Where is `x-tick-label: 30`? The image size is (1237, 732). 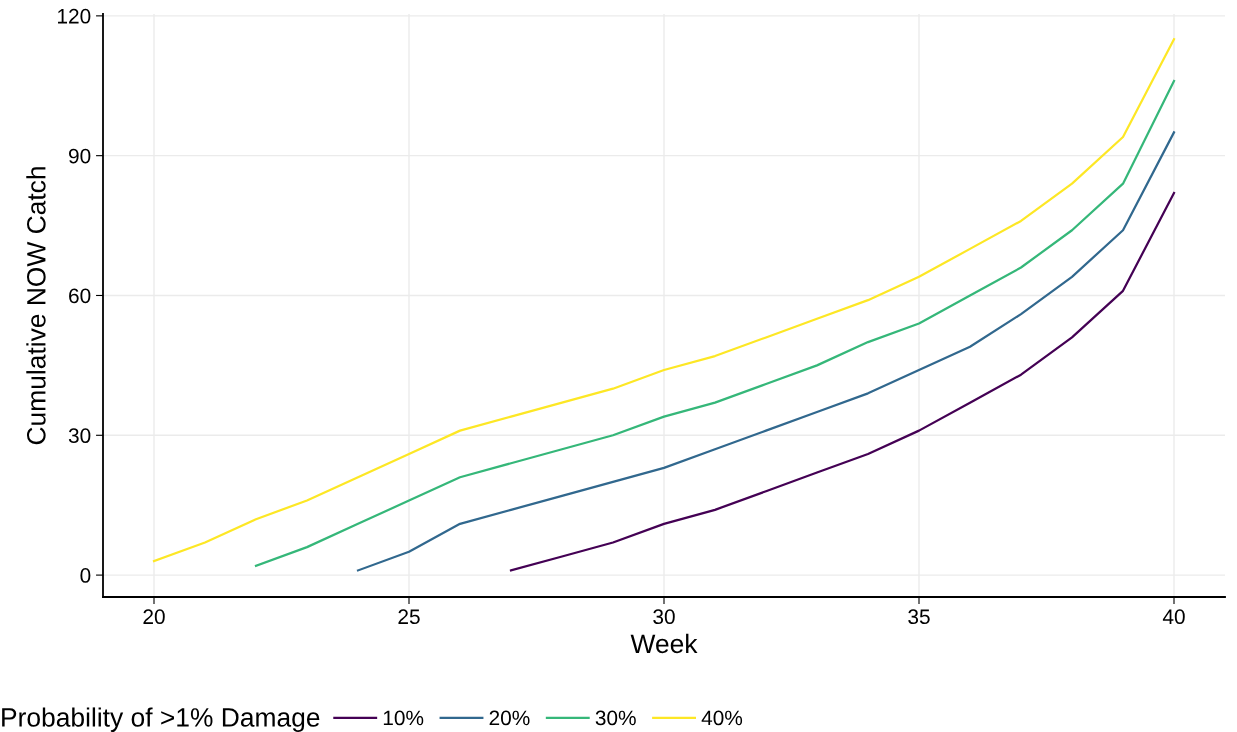
x-tick-label: 30 is located at coordinates (664, 617).